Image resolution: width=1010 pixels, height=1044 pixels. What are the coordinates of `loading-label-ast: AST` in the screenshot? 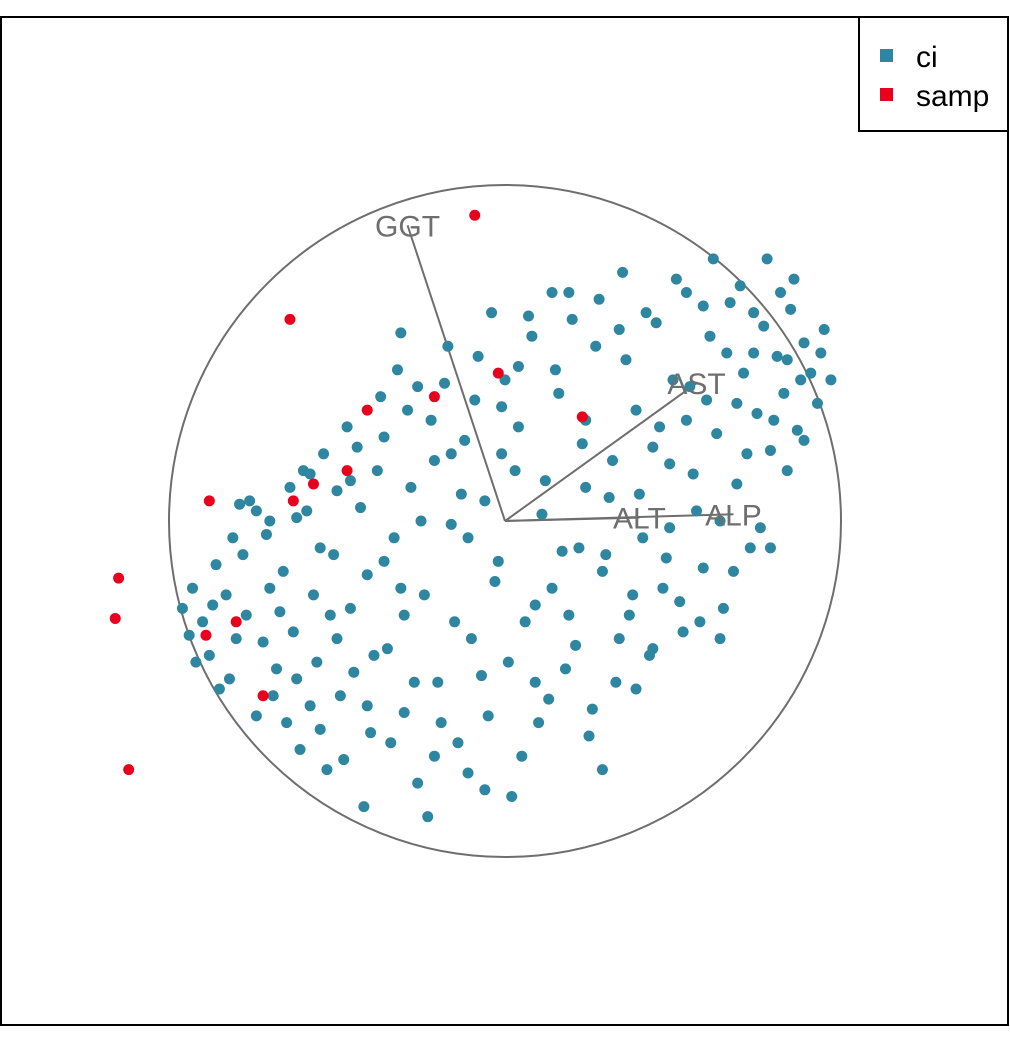 It's located at (696, 384).